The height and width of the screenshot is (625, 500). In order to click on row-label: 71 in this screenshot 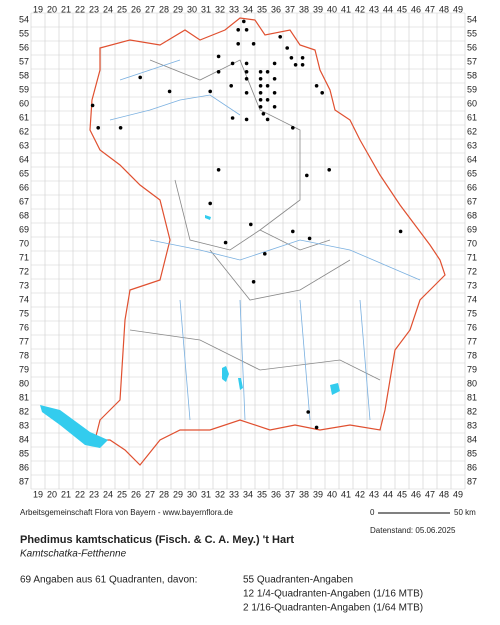, I will do `click(24, 257)`.